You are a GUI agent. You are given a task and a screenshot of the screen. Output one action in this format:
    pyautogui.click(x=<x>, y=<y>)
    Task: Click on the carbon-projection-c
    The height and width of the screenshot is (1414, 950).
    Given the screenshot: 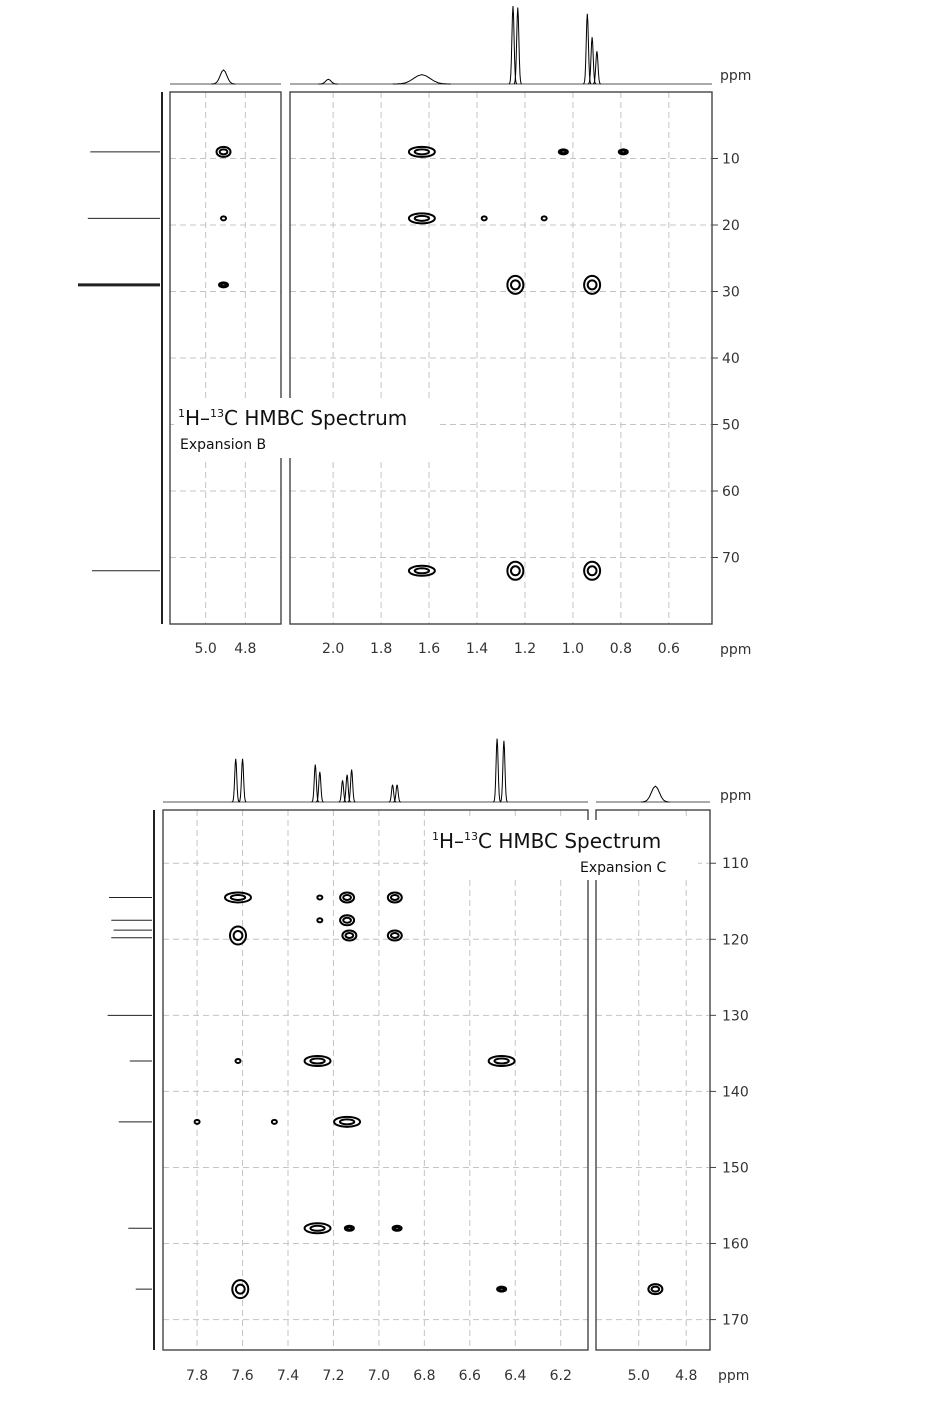 What is the action you would take?
    pyautogui.click(x=129, y=1093)
    